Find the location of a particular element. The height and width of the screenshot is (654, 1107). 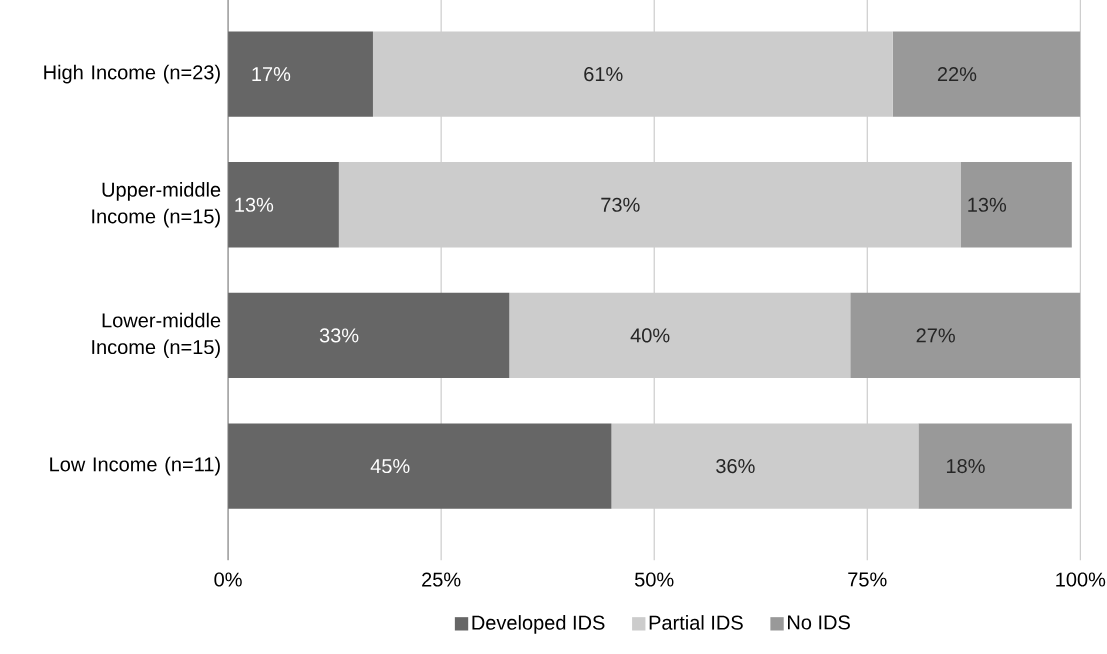

data-label: 18% is located at coordinates (965, 466).